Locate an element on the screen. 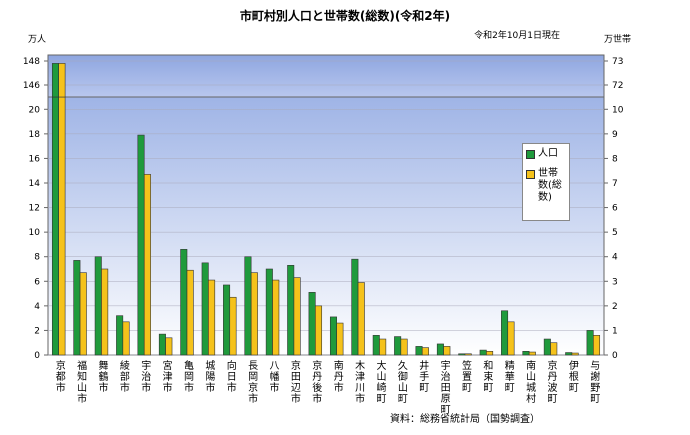  tick-label: 146 is located at coordinates (31, 86).